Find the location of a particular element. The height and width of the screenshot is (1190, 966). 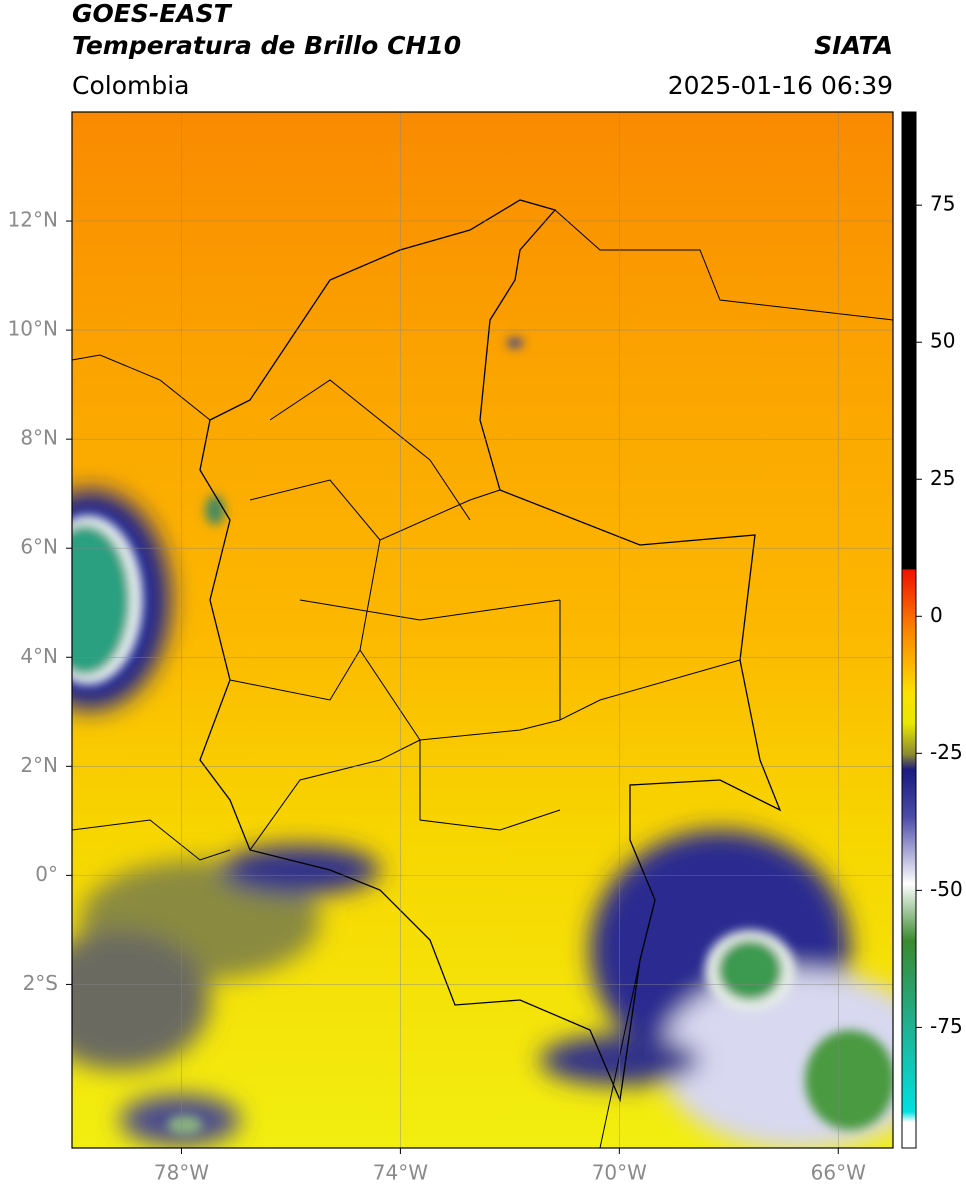

x-tick-label: 74°W is located at coordinates (400, 1173).